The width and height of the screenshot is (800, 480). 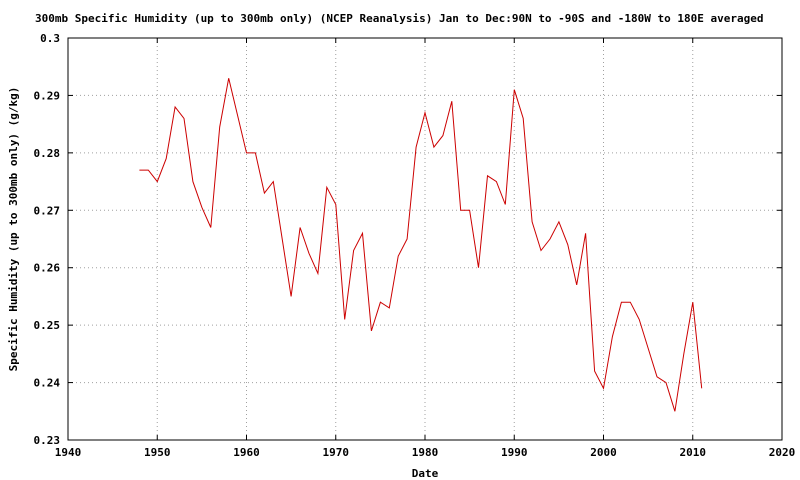 What do you see at coordinates (246, 452) in the screenshot?
I see `x-tick-label: 1960` at bounding box center [246, 452].